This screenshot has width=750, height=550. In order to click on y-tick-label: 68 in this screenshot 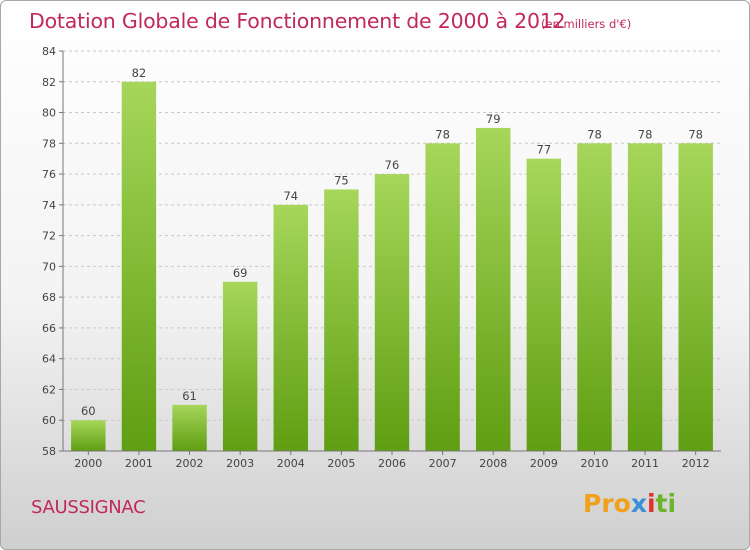, I will do `click(49, 297)`.